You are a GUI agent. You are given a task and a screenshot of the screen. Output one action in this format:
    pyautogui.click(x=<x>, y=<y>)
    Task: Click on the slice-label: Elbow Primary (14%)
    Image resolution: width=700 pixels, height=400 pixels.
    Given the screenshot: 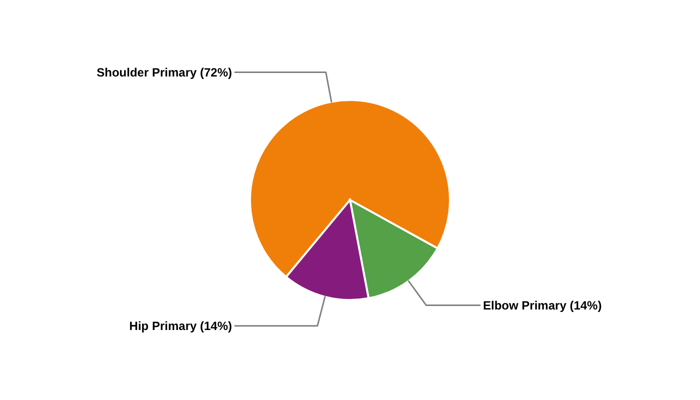 What is the action you would take?
    pyautogui.click(x=542, y=305)
    